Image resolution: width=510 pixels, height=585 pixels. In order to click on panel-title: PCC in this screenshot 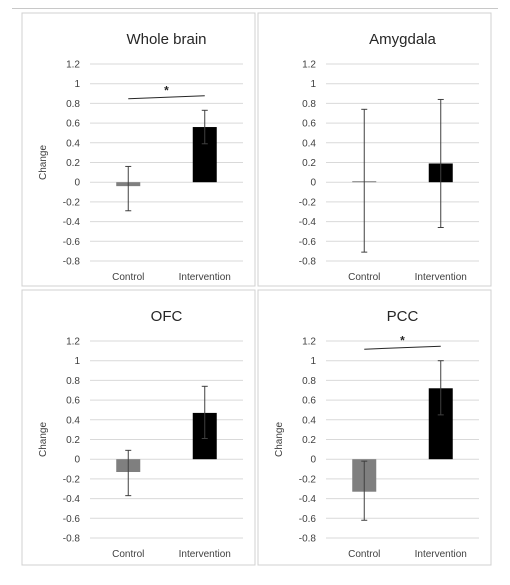, I will do `click(403, 316)`.